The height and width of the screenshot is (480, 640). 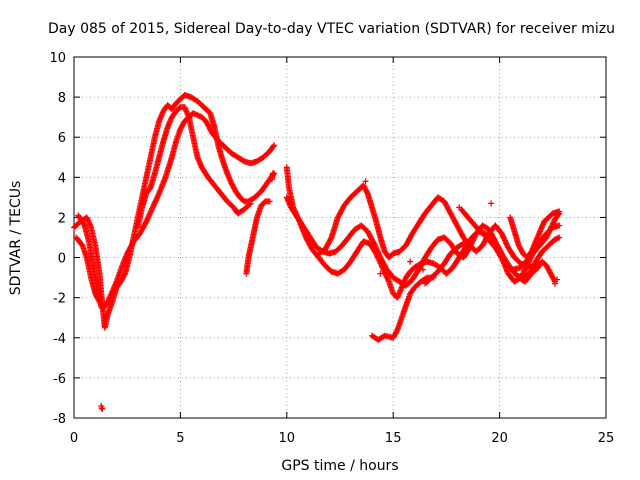 What do you see at coordinates (59, 299) in the screenshot?
I see `y-tick-label: -2` at bounding box center [59, 299].